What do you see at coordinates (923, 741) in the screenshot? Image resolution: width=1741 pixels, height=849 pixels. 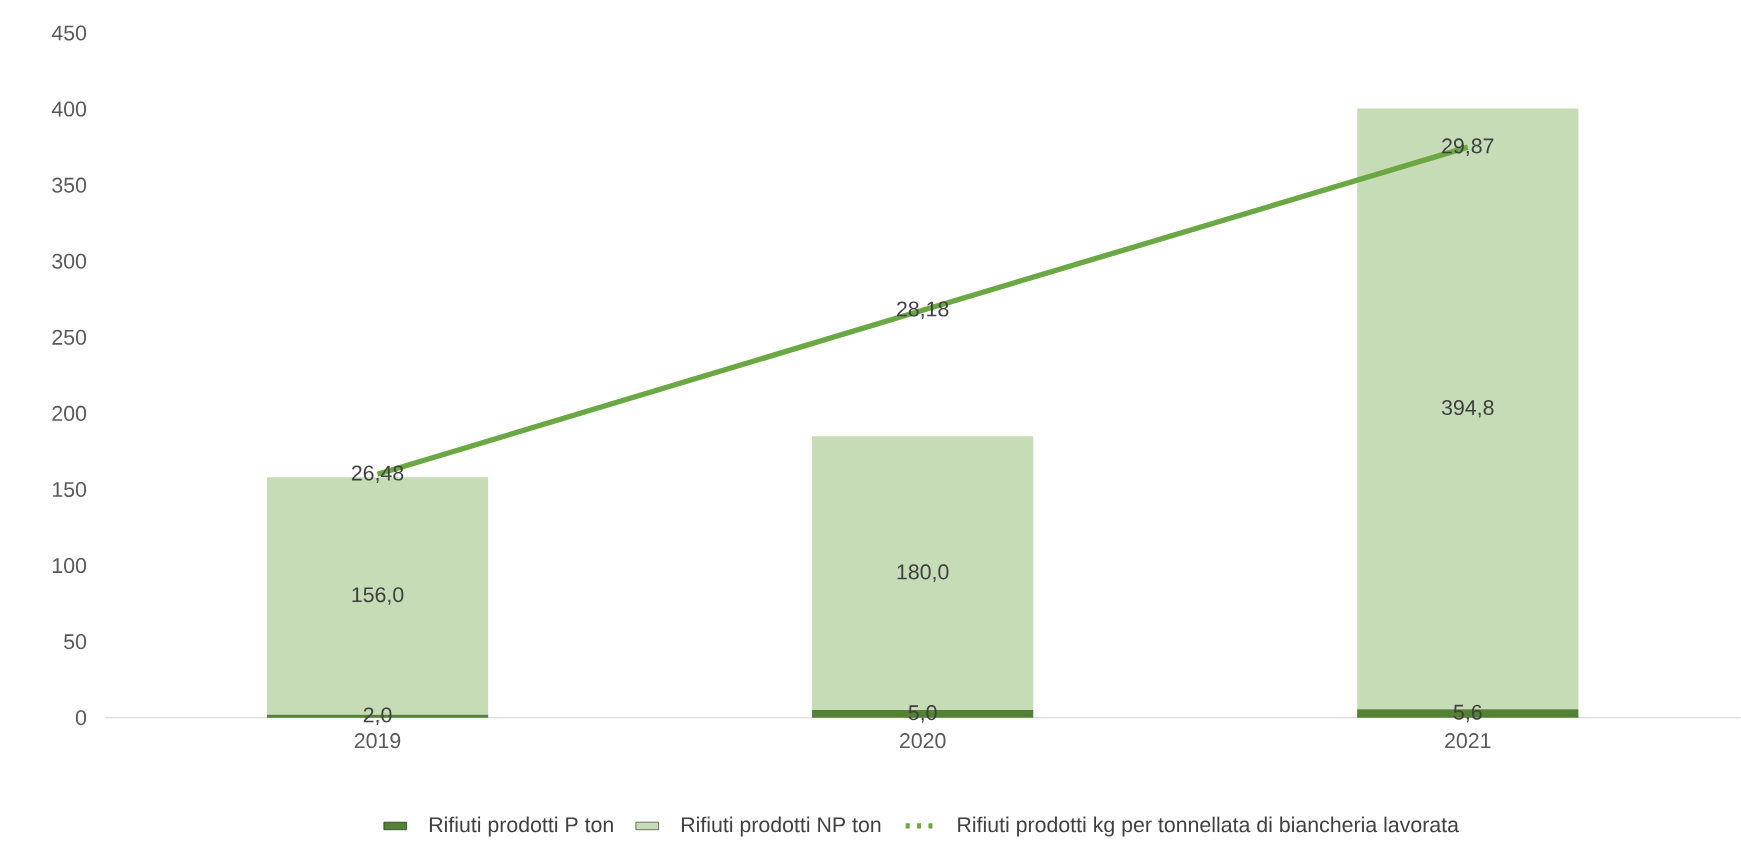 I see `x-tick-label: 2020` at bounding box center [923, 741].